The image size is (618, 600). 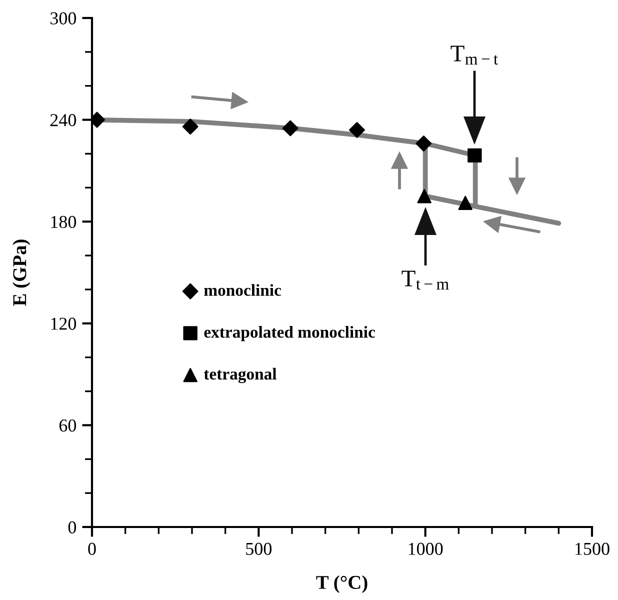 What do you see at coordinates (67, 425) in the screenshot?
I see `y-tick-label: 60` at bounding box center [67, 425].